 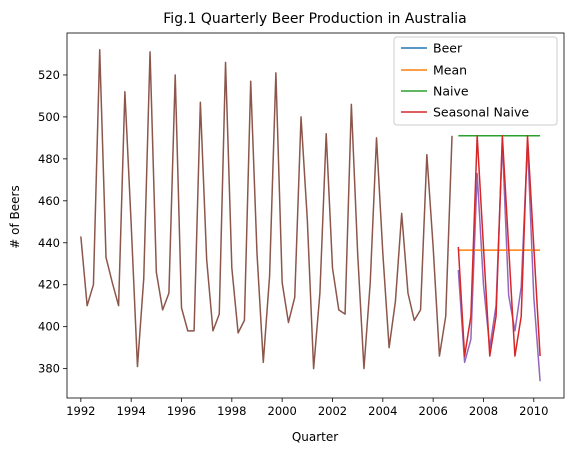 What do you see at coordinates (282, 411) in the screenshot?
I see `x-tick-label-2000: 2000` at bounding box center [282, 411].